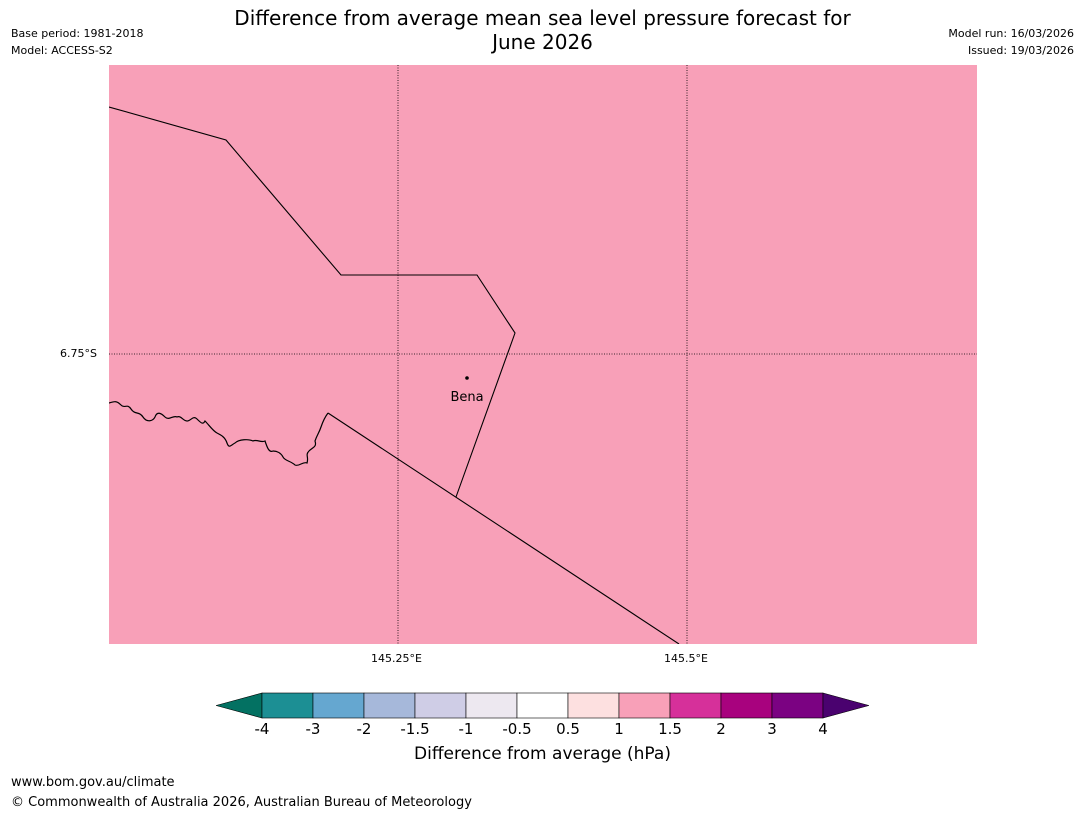 The image size is (1085, 816). What do you see at coordinates (62, 50) in the screenshot?
I see `model-name: Model: ACCESS-S2` at bounding box center [62, 50].